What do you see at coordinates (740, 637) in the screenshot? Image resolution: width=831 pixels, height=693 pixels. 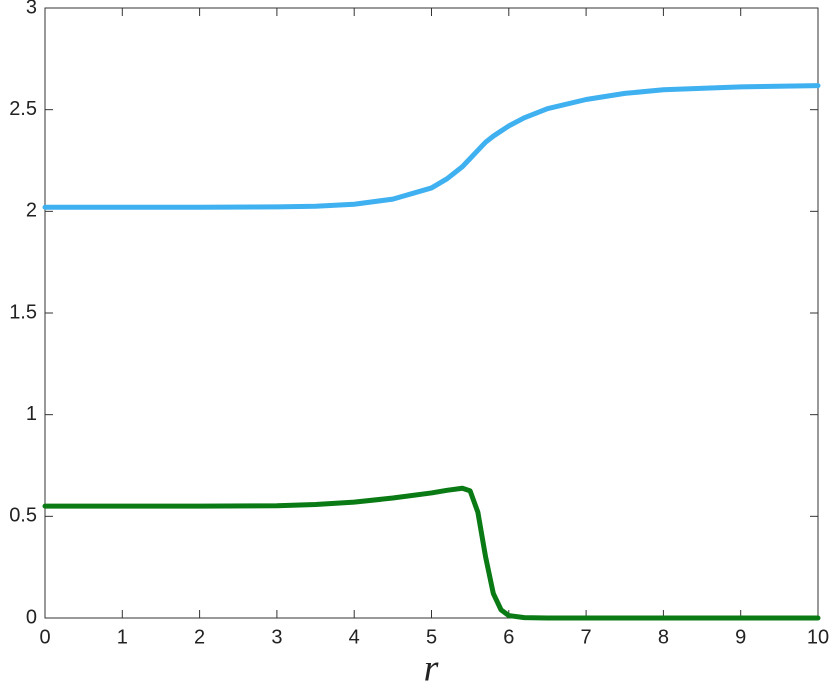 I see `x-tick-label: 9` at bounding box center [740, 637].